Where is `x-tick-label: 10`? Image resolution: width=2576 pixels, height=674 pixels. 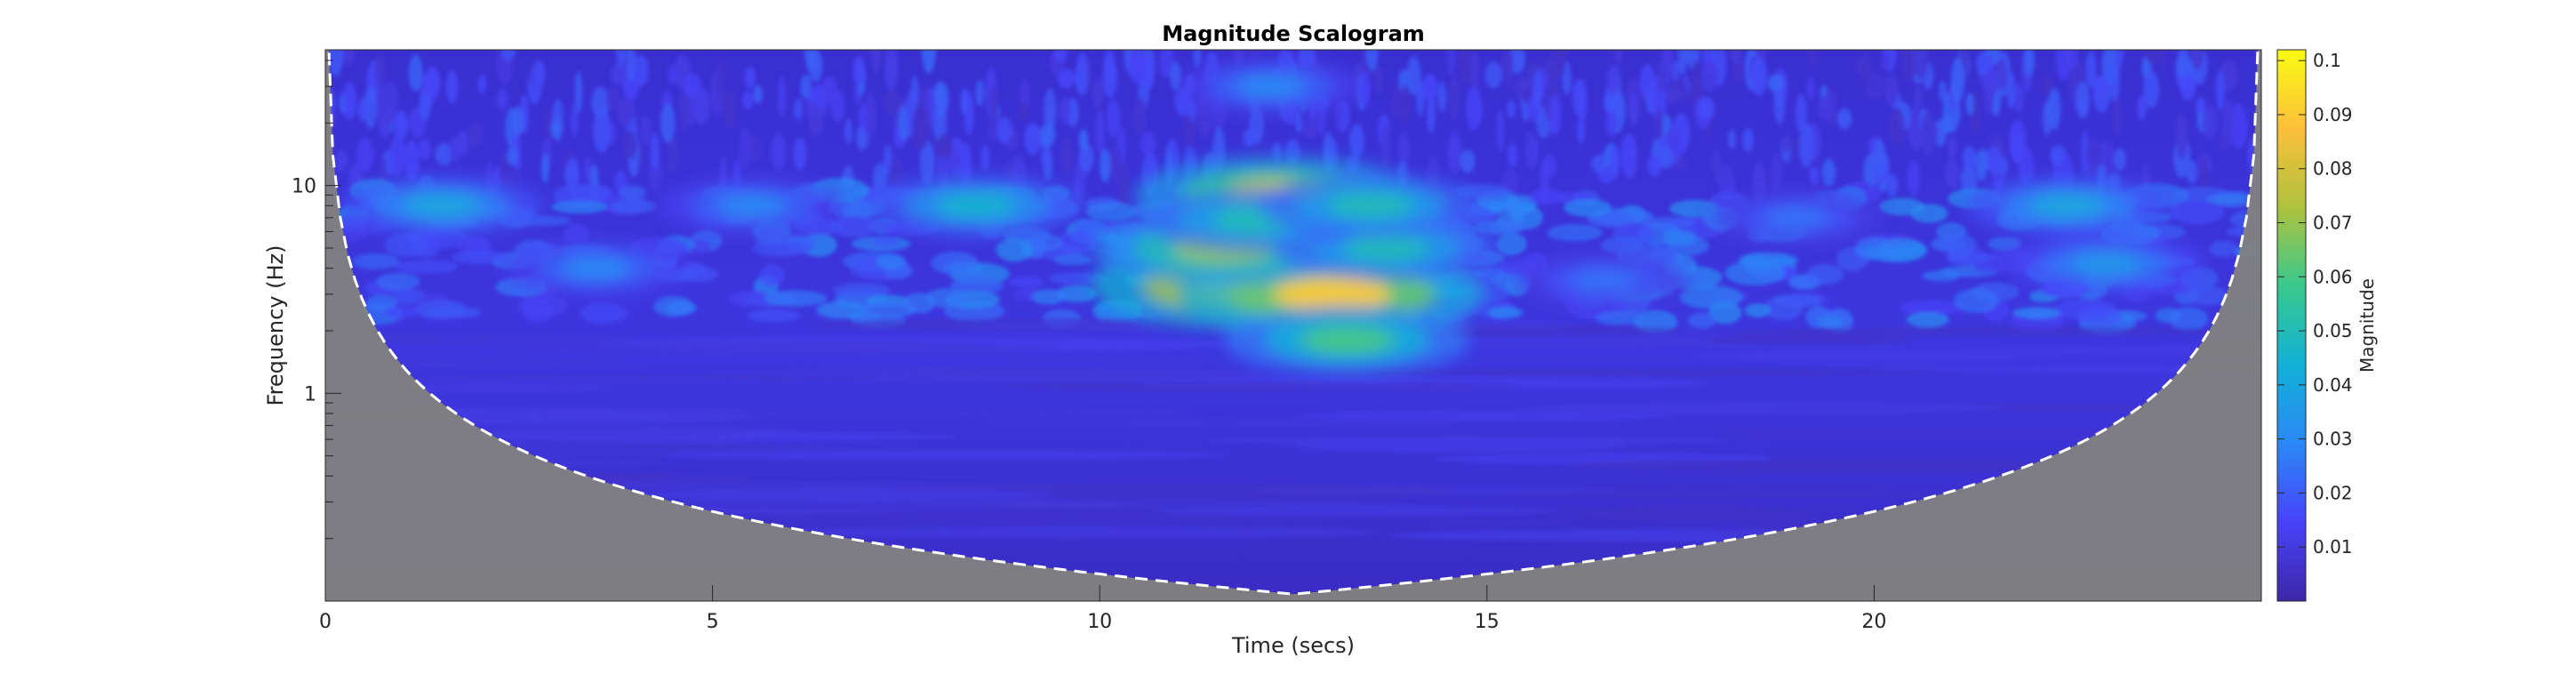 x-tick-label: 10 is located at coordinates (1099, 622).